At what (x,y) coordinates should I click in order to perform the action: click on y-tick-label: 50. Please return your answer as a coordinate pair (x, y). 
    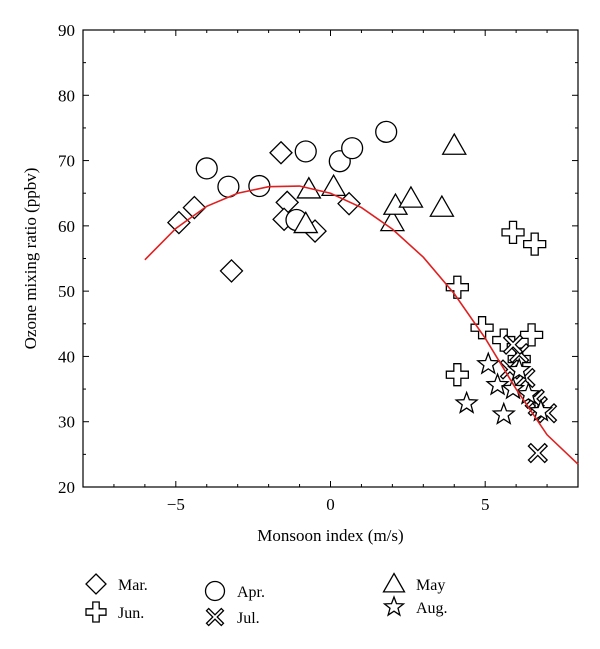
    Looking at the image, I should click on (66, 291).